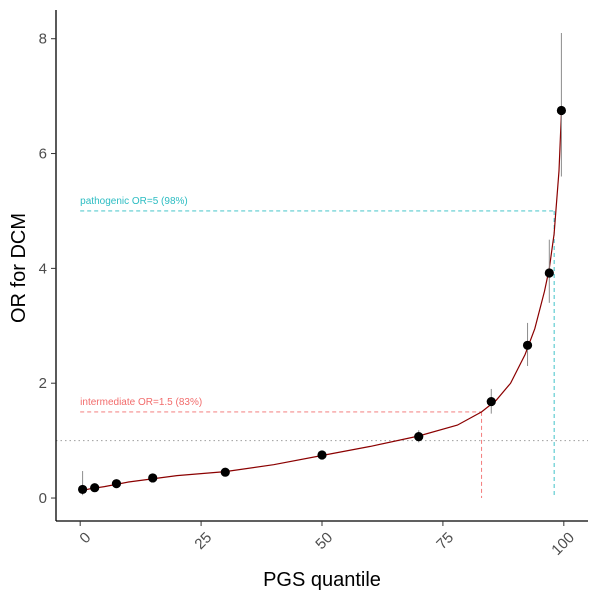 The height and width of the screenshot is (600, 600). What do you see at coordinates (43, 154) in the screenshot?
I see `y-tick-label-3: 6` at bounding box center [43, 154].